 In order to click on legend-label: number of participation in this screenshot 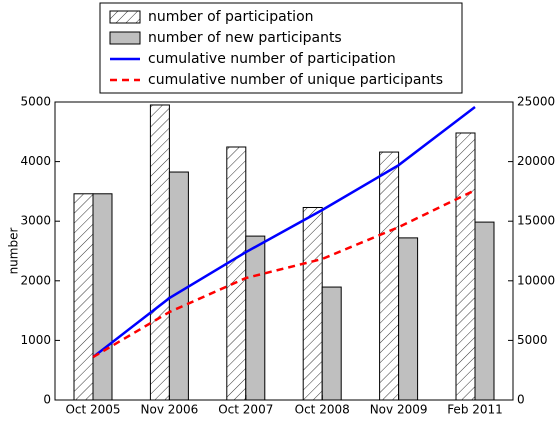, I will do `click(231, 17)`.